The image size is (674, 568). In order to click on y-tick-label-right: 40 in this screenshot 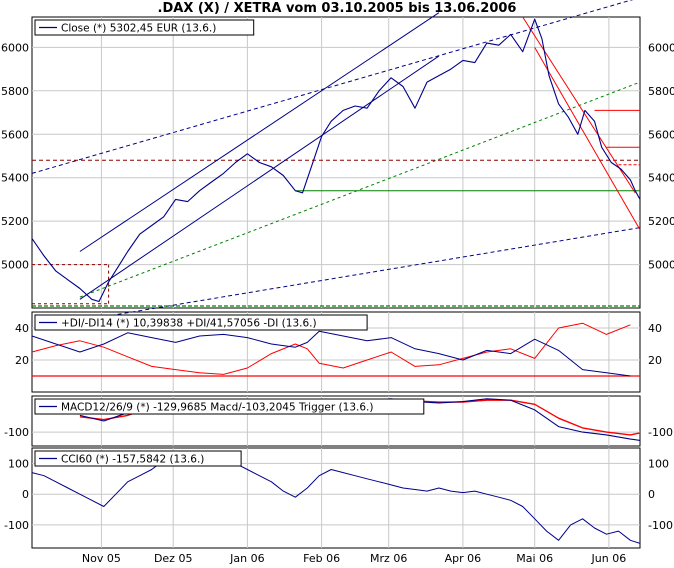, I will do `click(655, 328)`.